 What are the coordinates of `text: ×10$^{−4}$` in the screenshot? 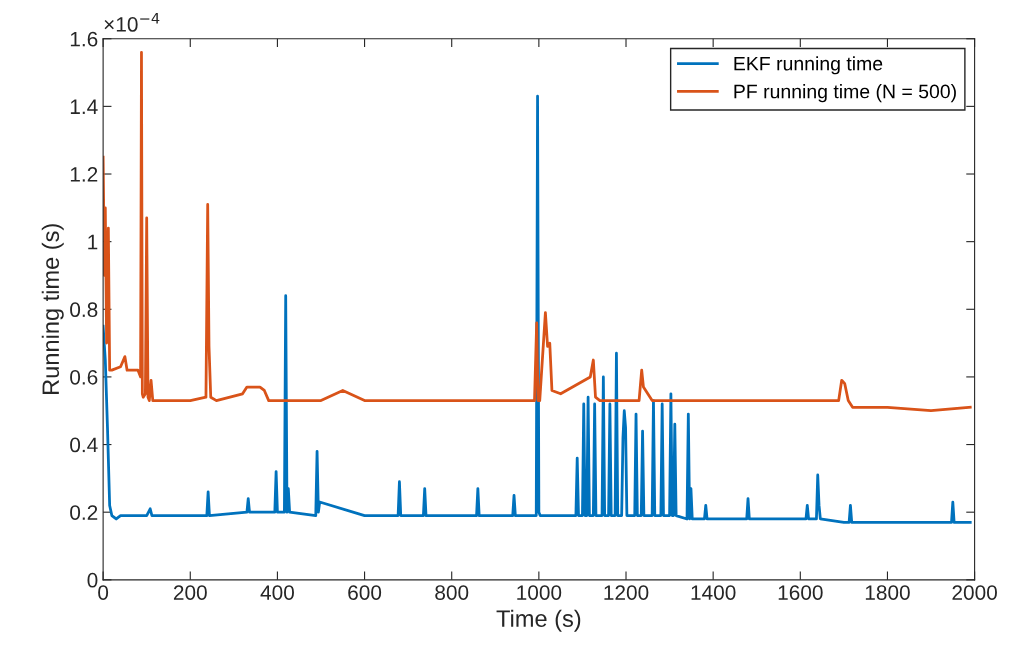 It's located at (132, 22).